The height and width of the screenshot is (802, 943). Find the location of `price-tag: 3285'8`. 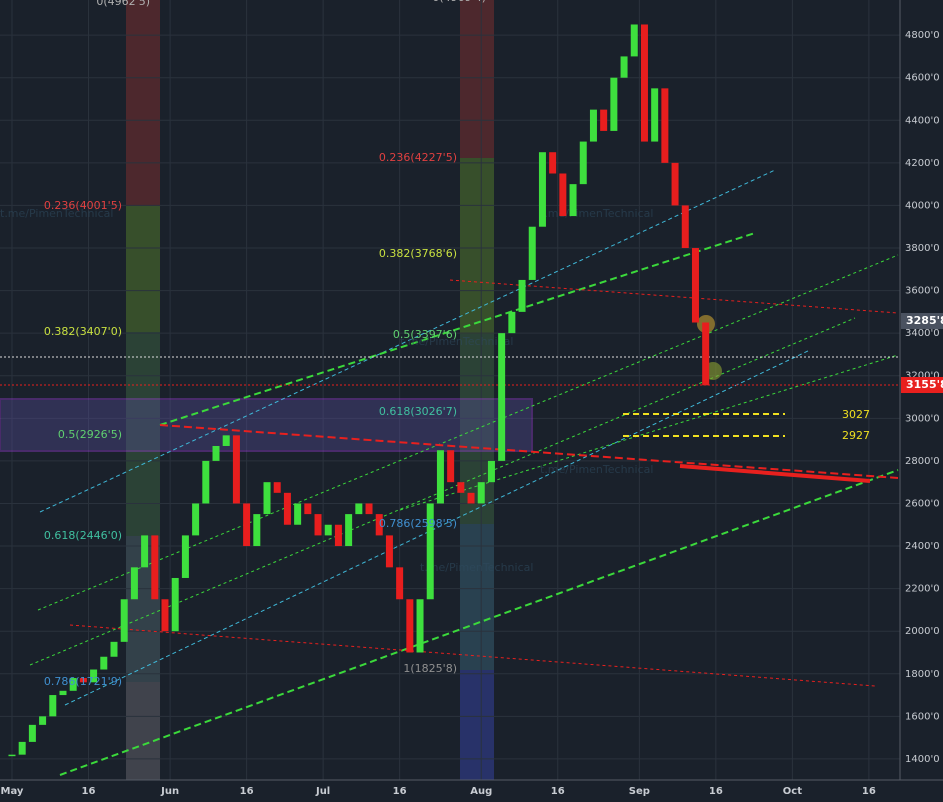

price-tag: 3285'8 is located at coordinates (924, 320).